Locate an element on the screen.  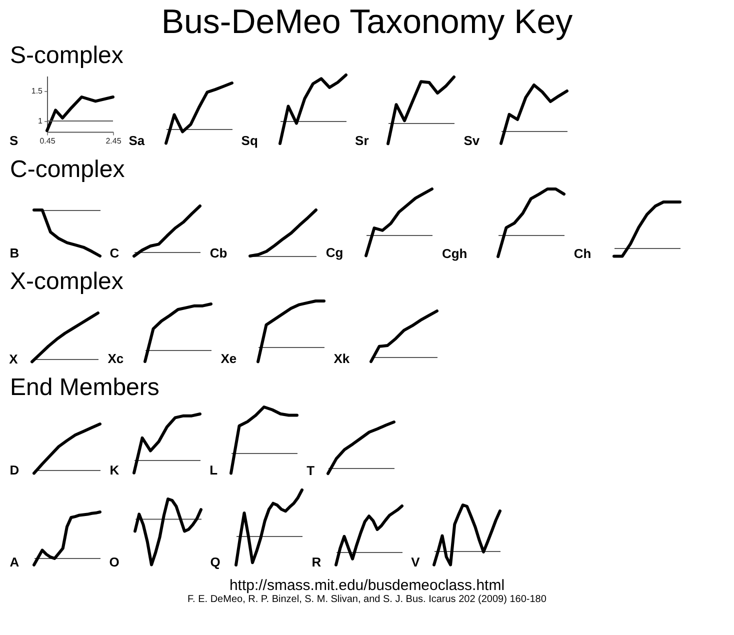
text: http://smass.mit.edu/busdemeoclass.html is located at coordinates (367, 585).